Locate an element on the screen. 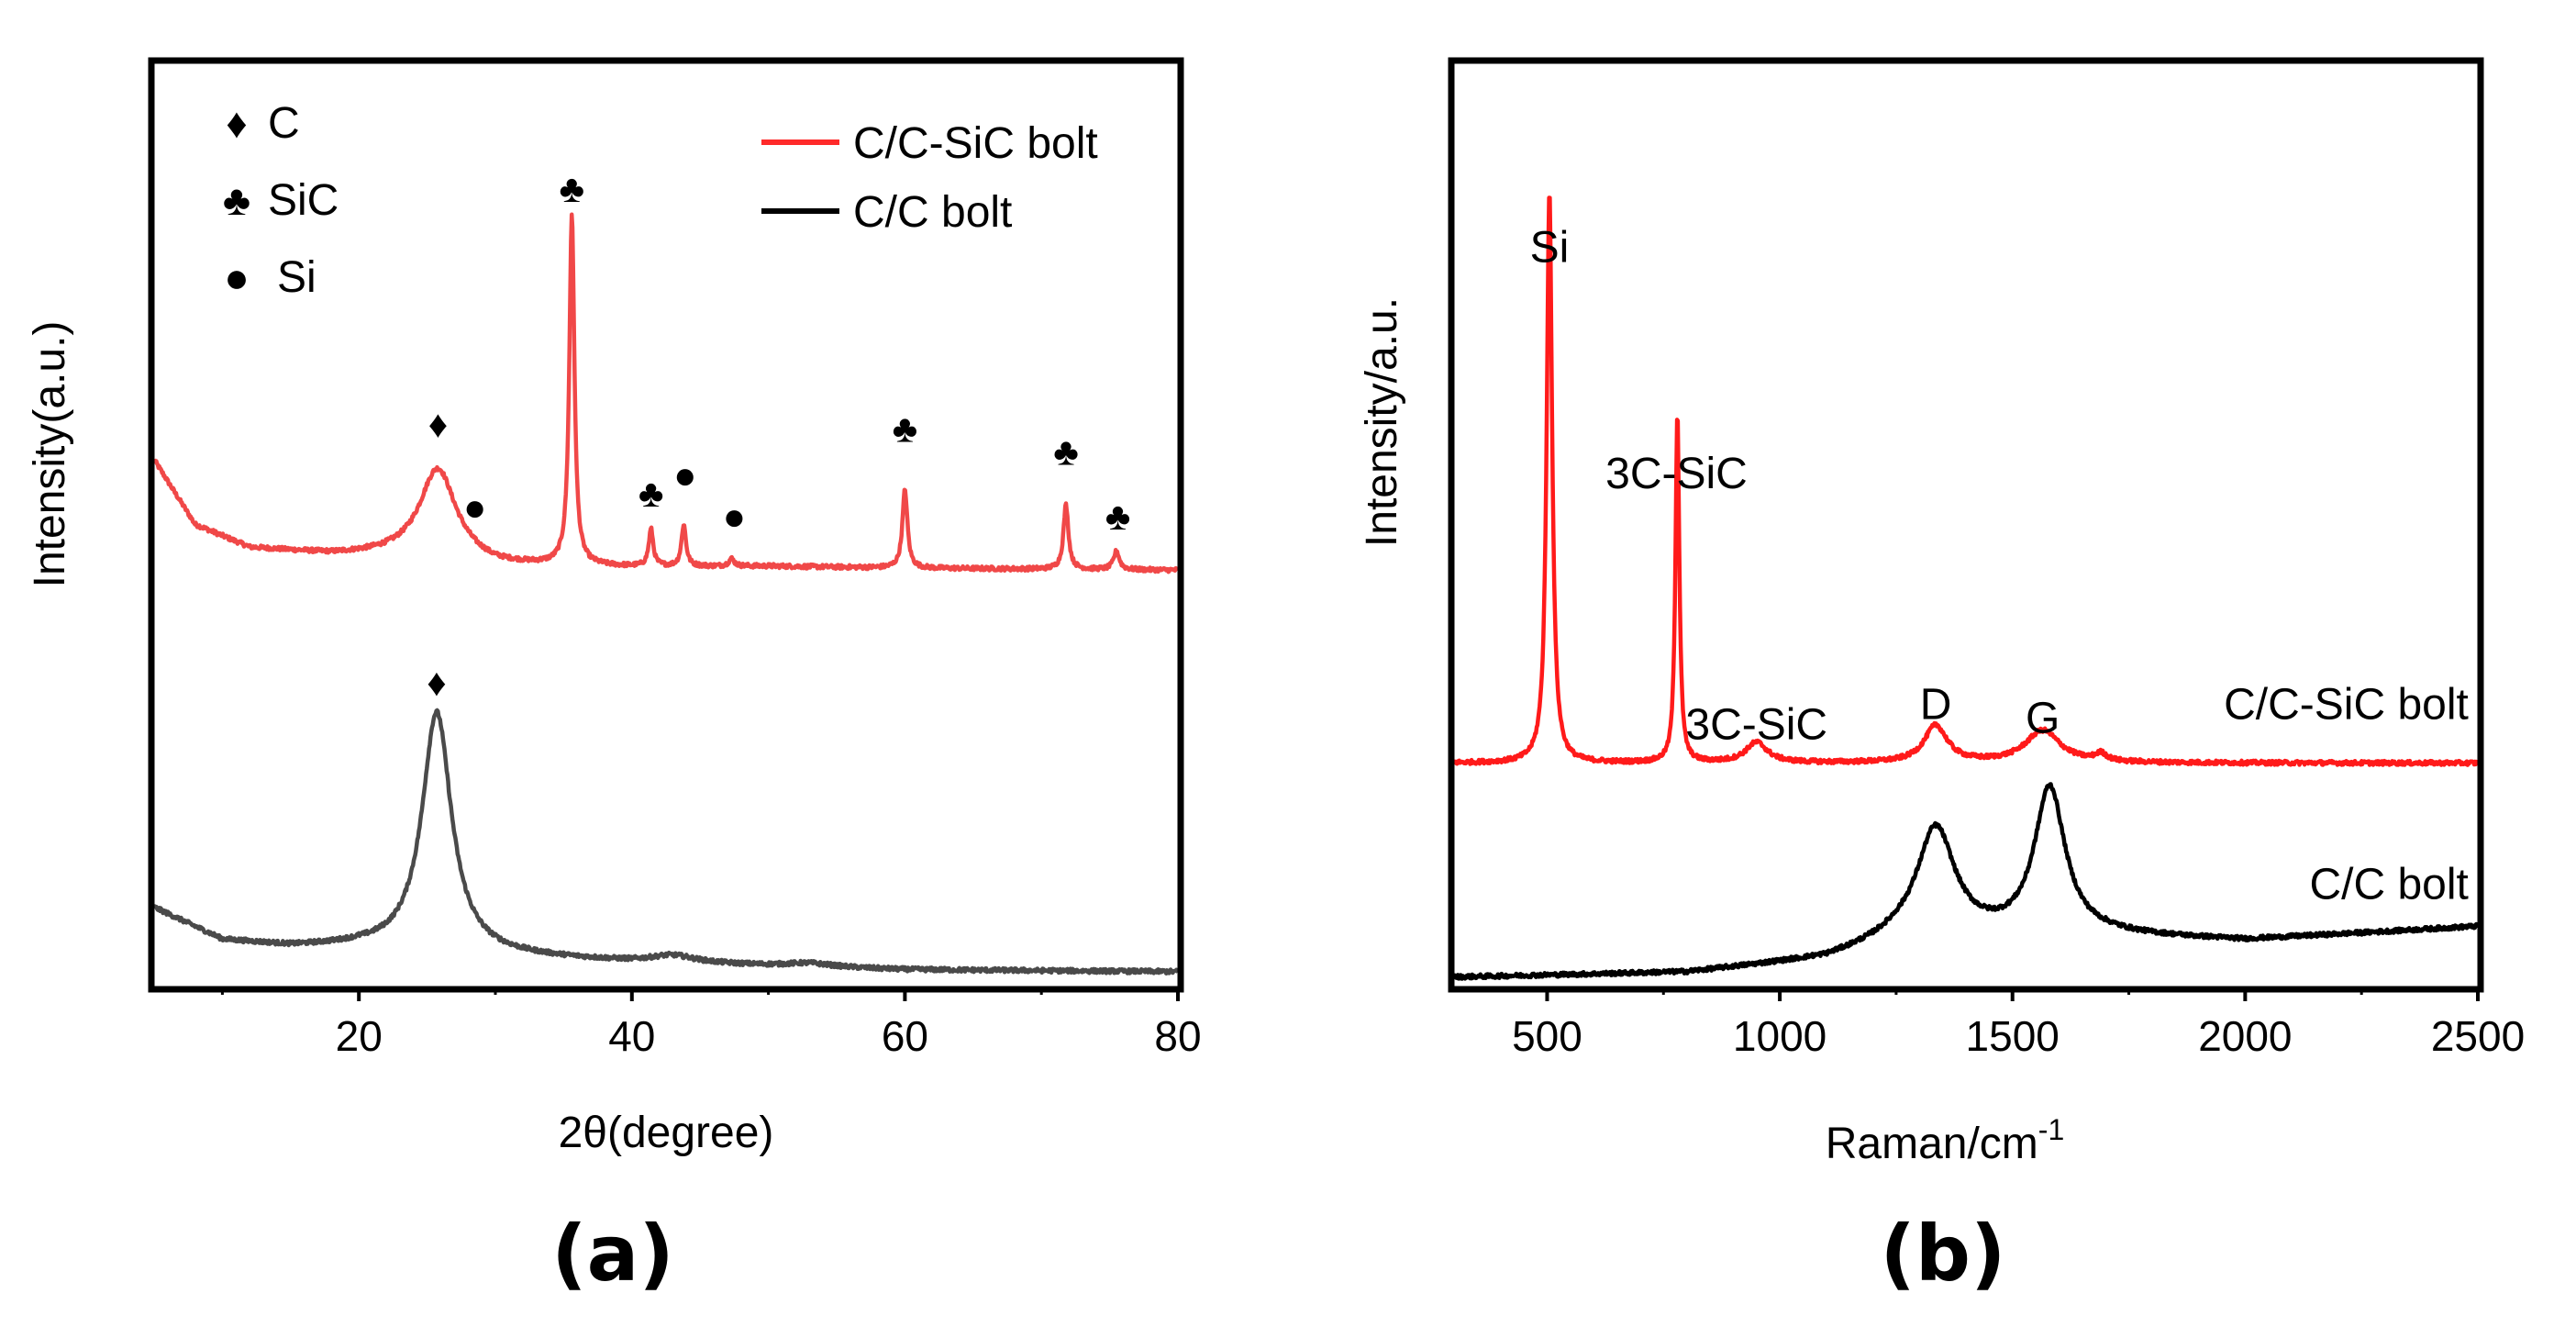 This screenshot has width=2576, height=1338. b-y-axis-label: Intensity/a.u. is located at coordinates (1382, 422).